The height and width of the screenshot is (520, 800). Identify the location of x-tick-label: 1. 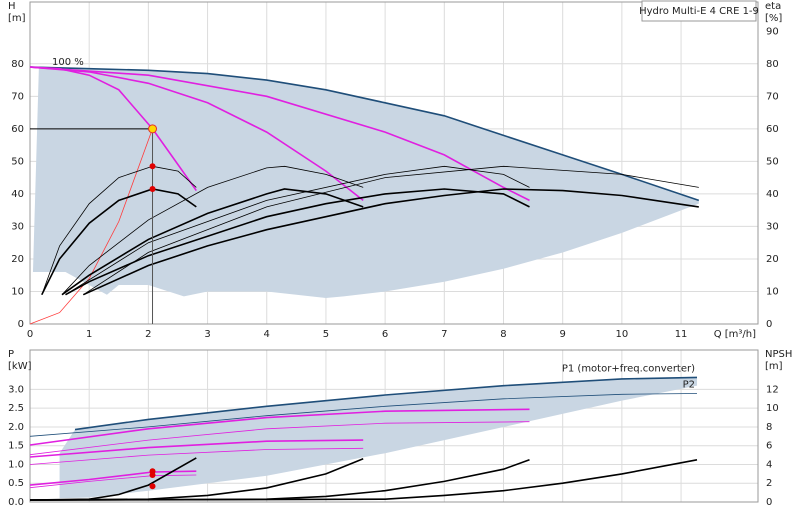
(89, 334).